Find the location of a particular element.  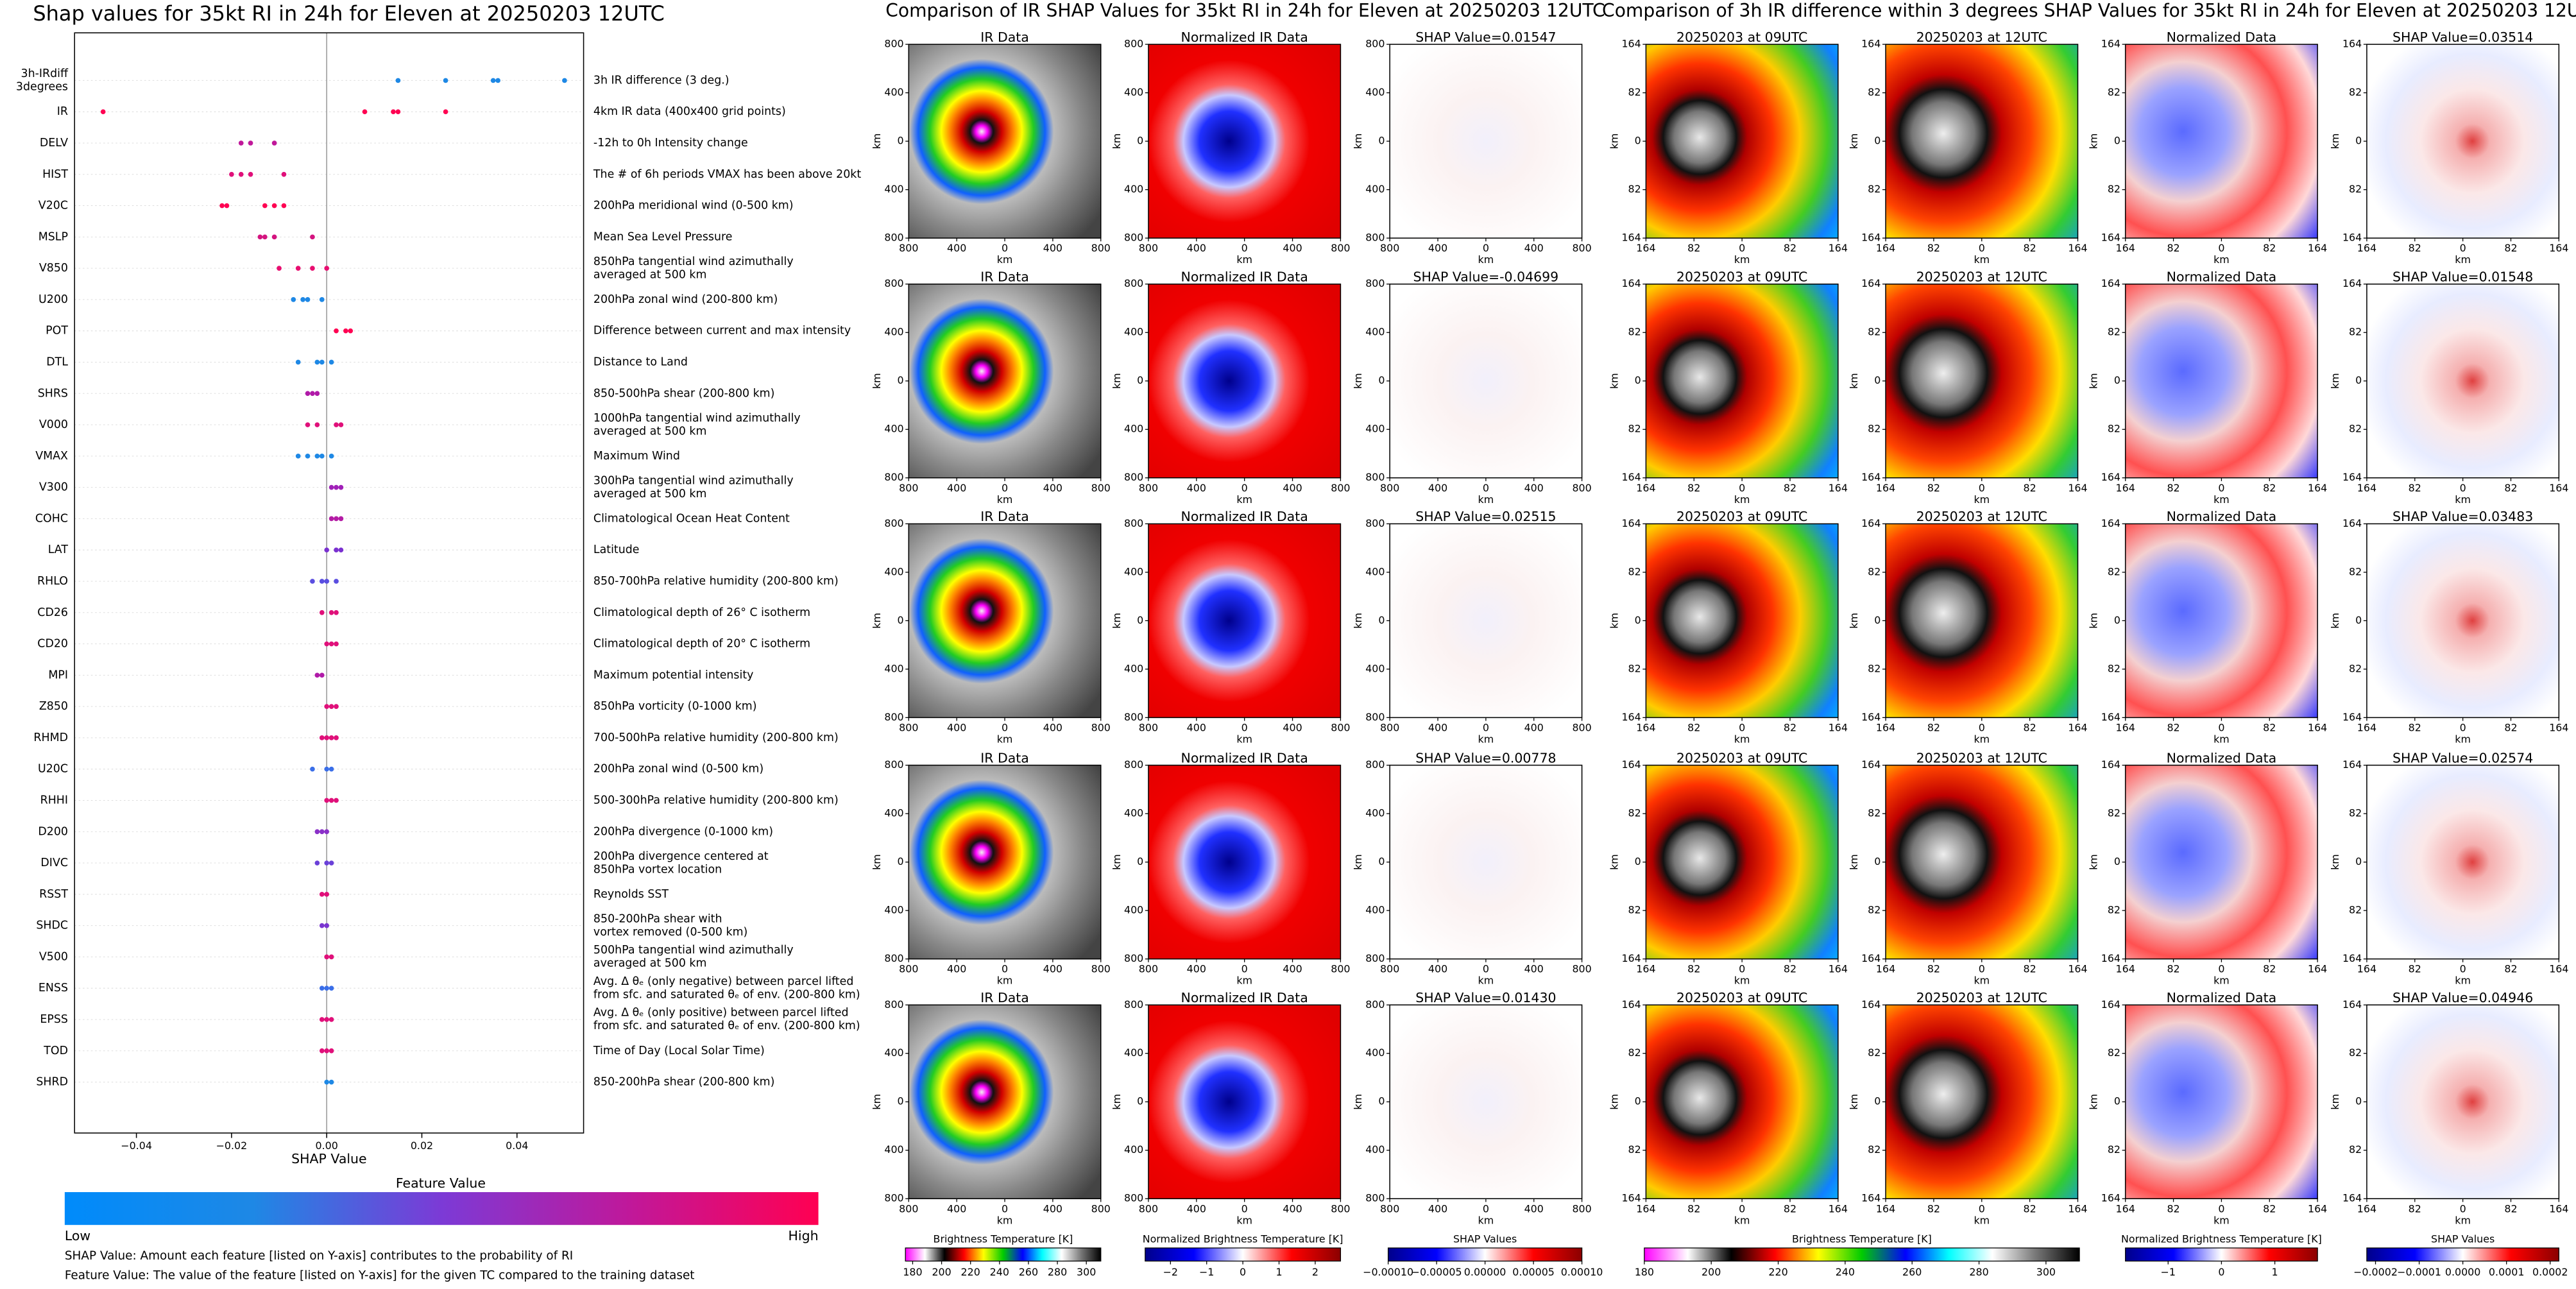

colorbar-tick-label: 200 is located at coordinates (941, 1272).